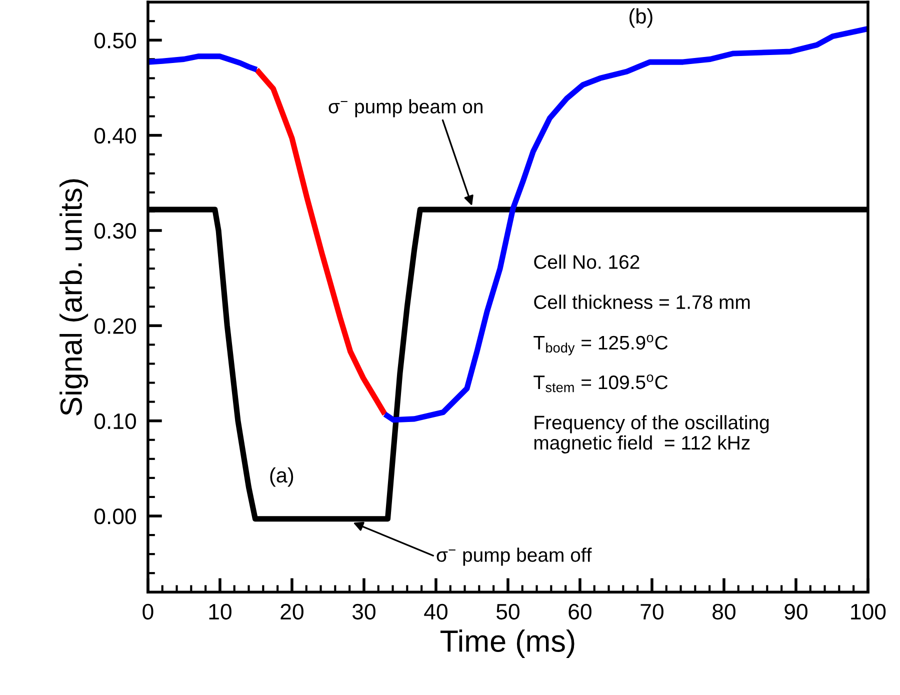 The height and width of the screenshot is (695, 900). Describe the element at coordinates (640, 18) in the screenshot. I see `annotation: (b)` at that location.